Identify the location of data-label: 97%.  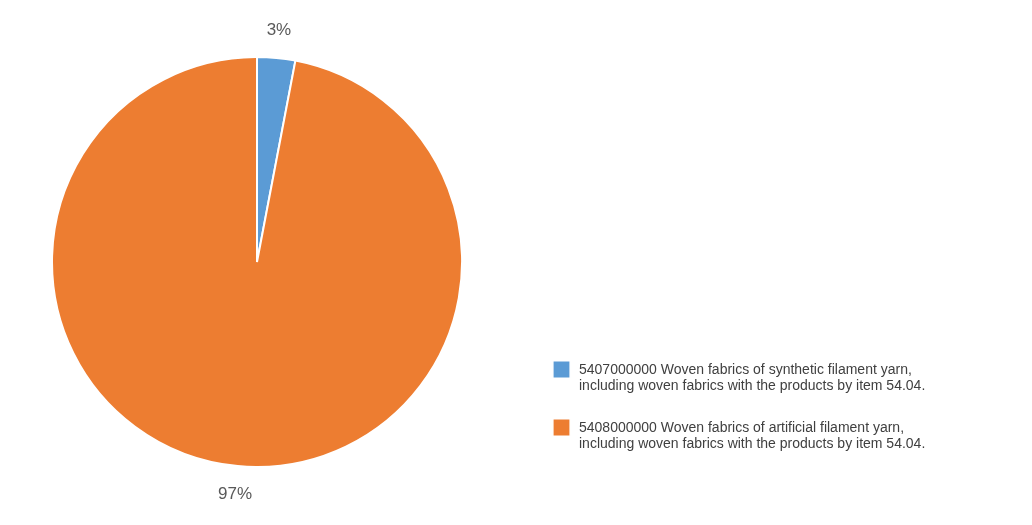
(235, 493).